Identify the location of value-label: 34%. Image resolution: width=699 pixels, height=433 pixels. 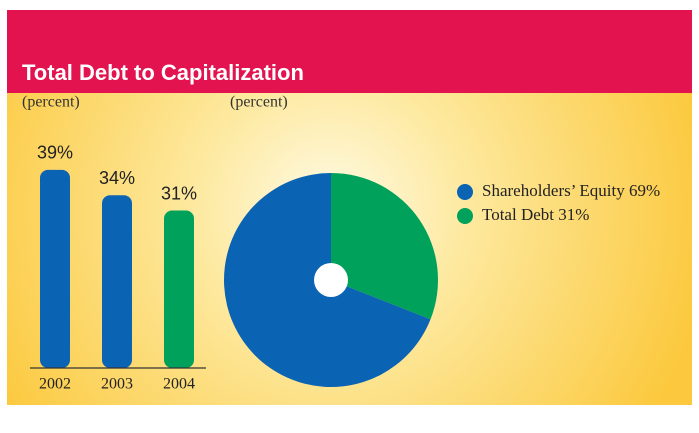
(117, 178).